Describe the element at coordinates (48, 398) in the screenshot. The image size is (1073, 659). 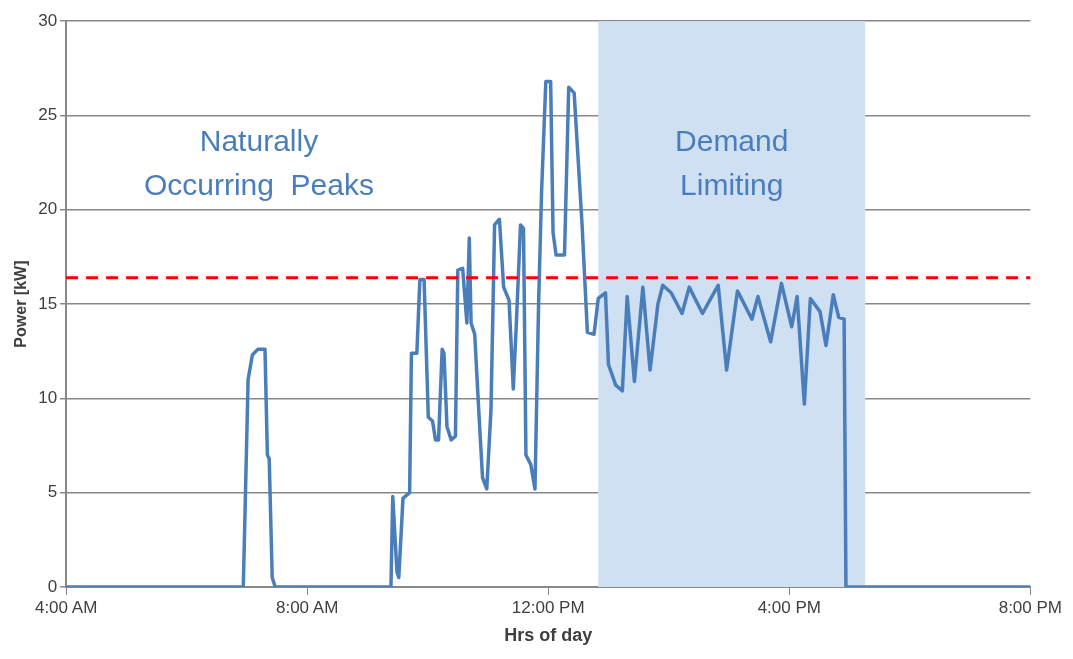
I see `y-tick-label: 10` at that location.